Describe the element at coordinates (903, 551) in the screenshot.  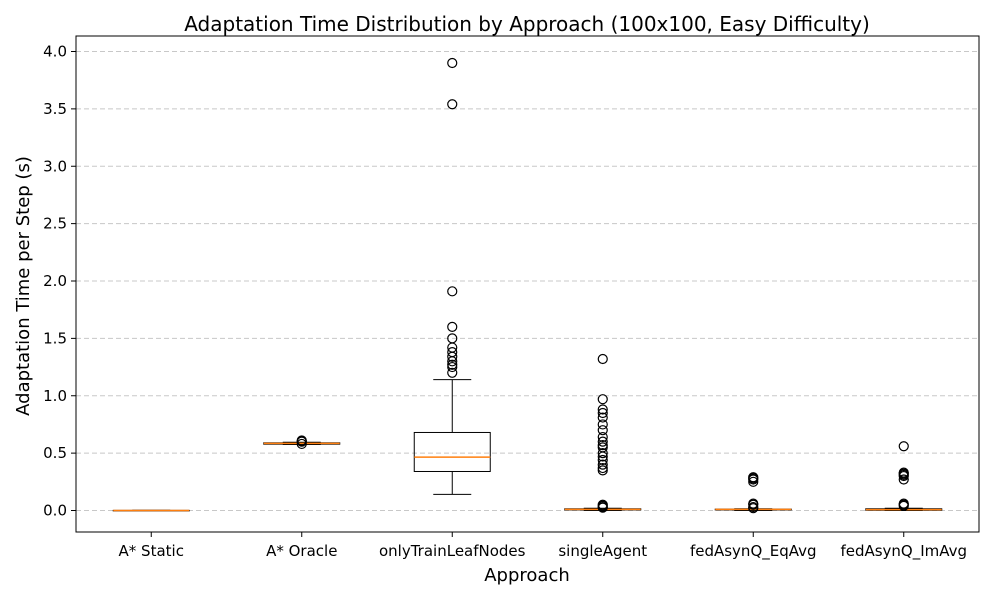
I see `x-tick-label: fedAsynQ_ImAvg` at that location.